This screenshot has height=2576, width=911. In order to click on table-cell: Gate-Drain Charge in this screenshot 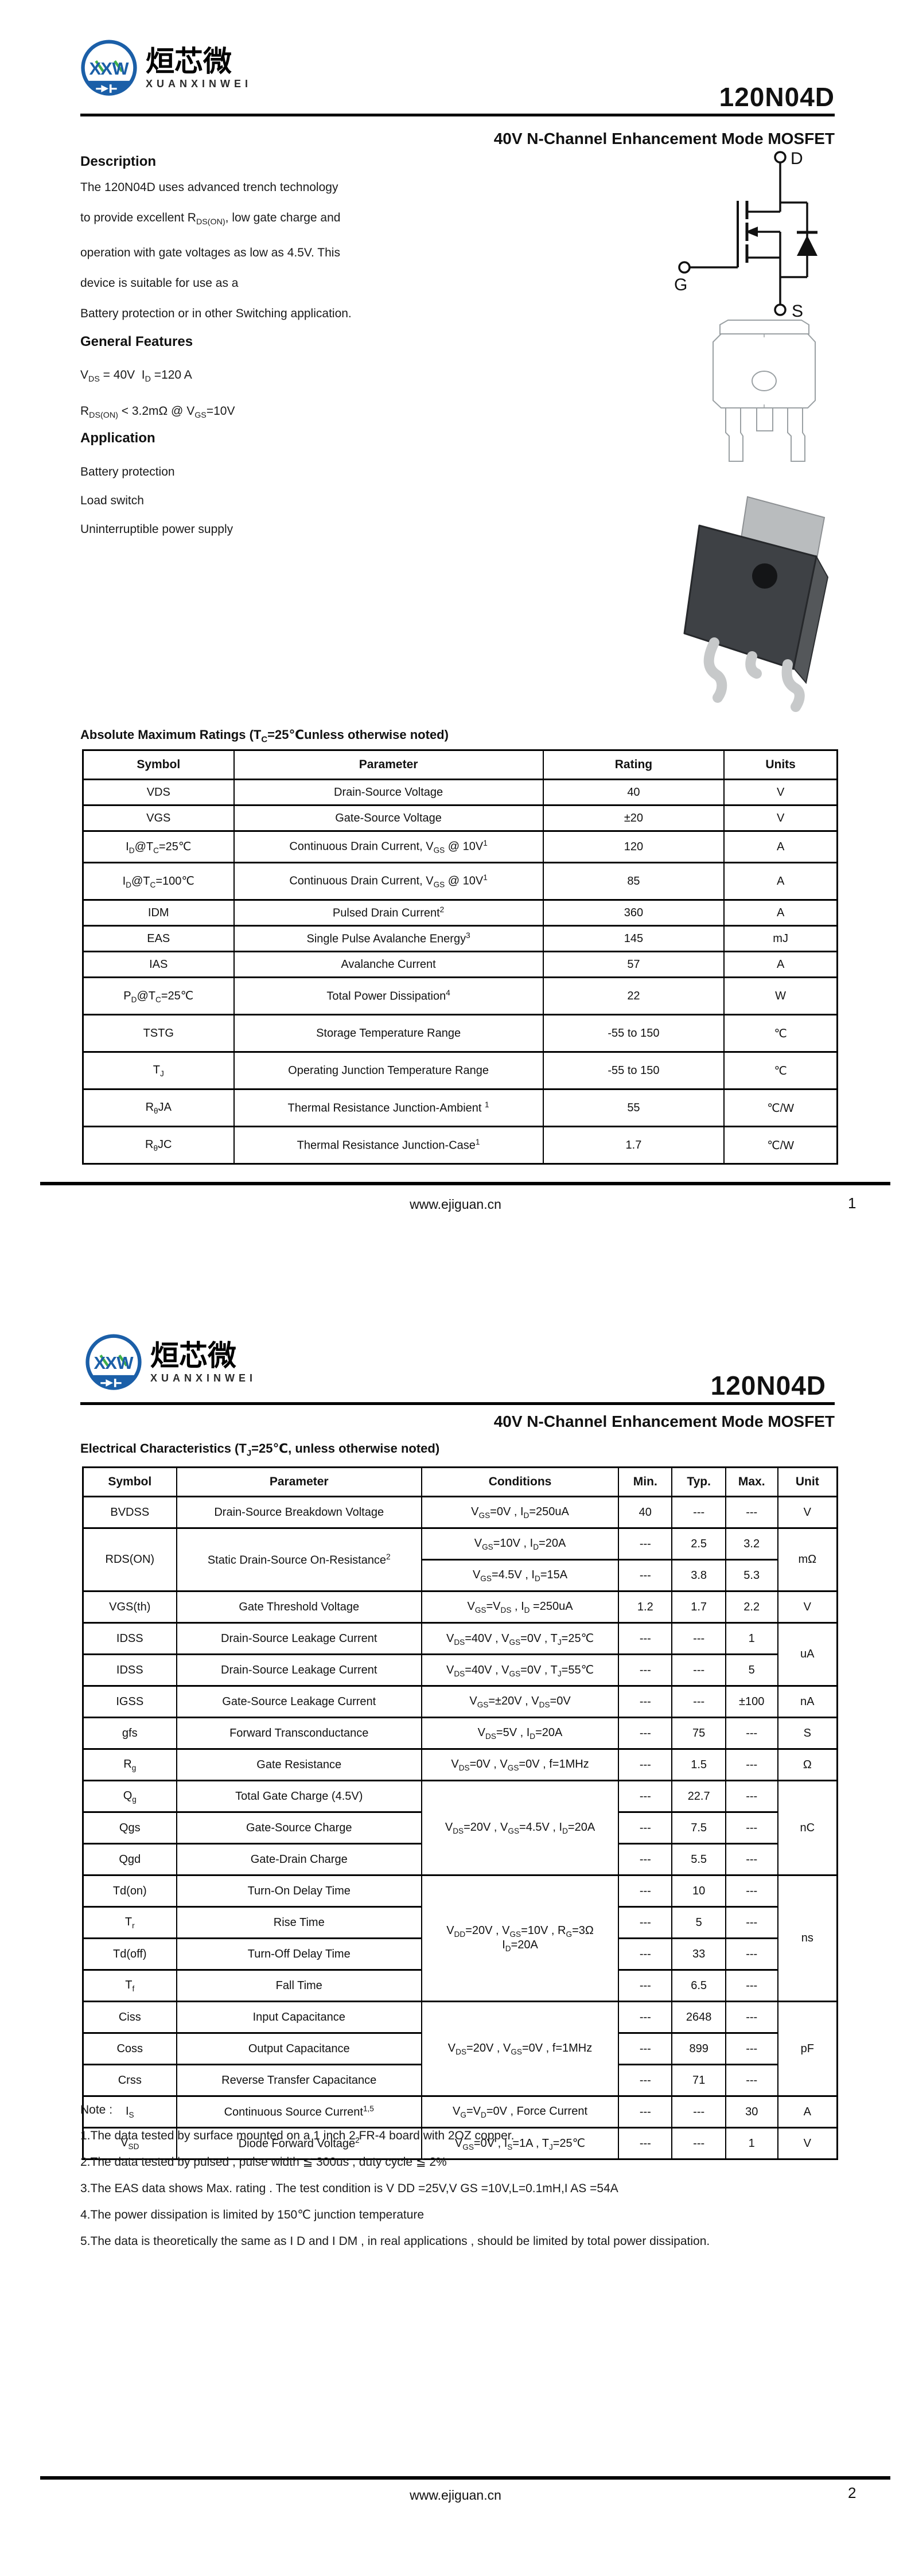, I will do `click(299, 1859)`.